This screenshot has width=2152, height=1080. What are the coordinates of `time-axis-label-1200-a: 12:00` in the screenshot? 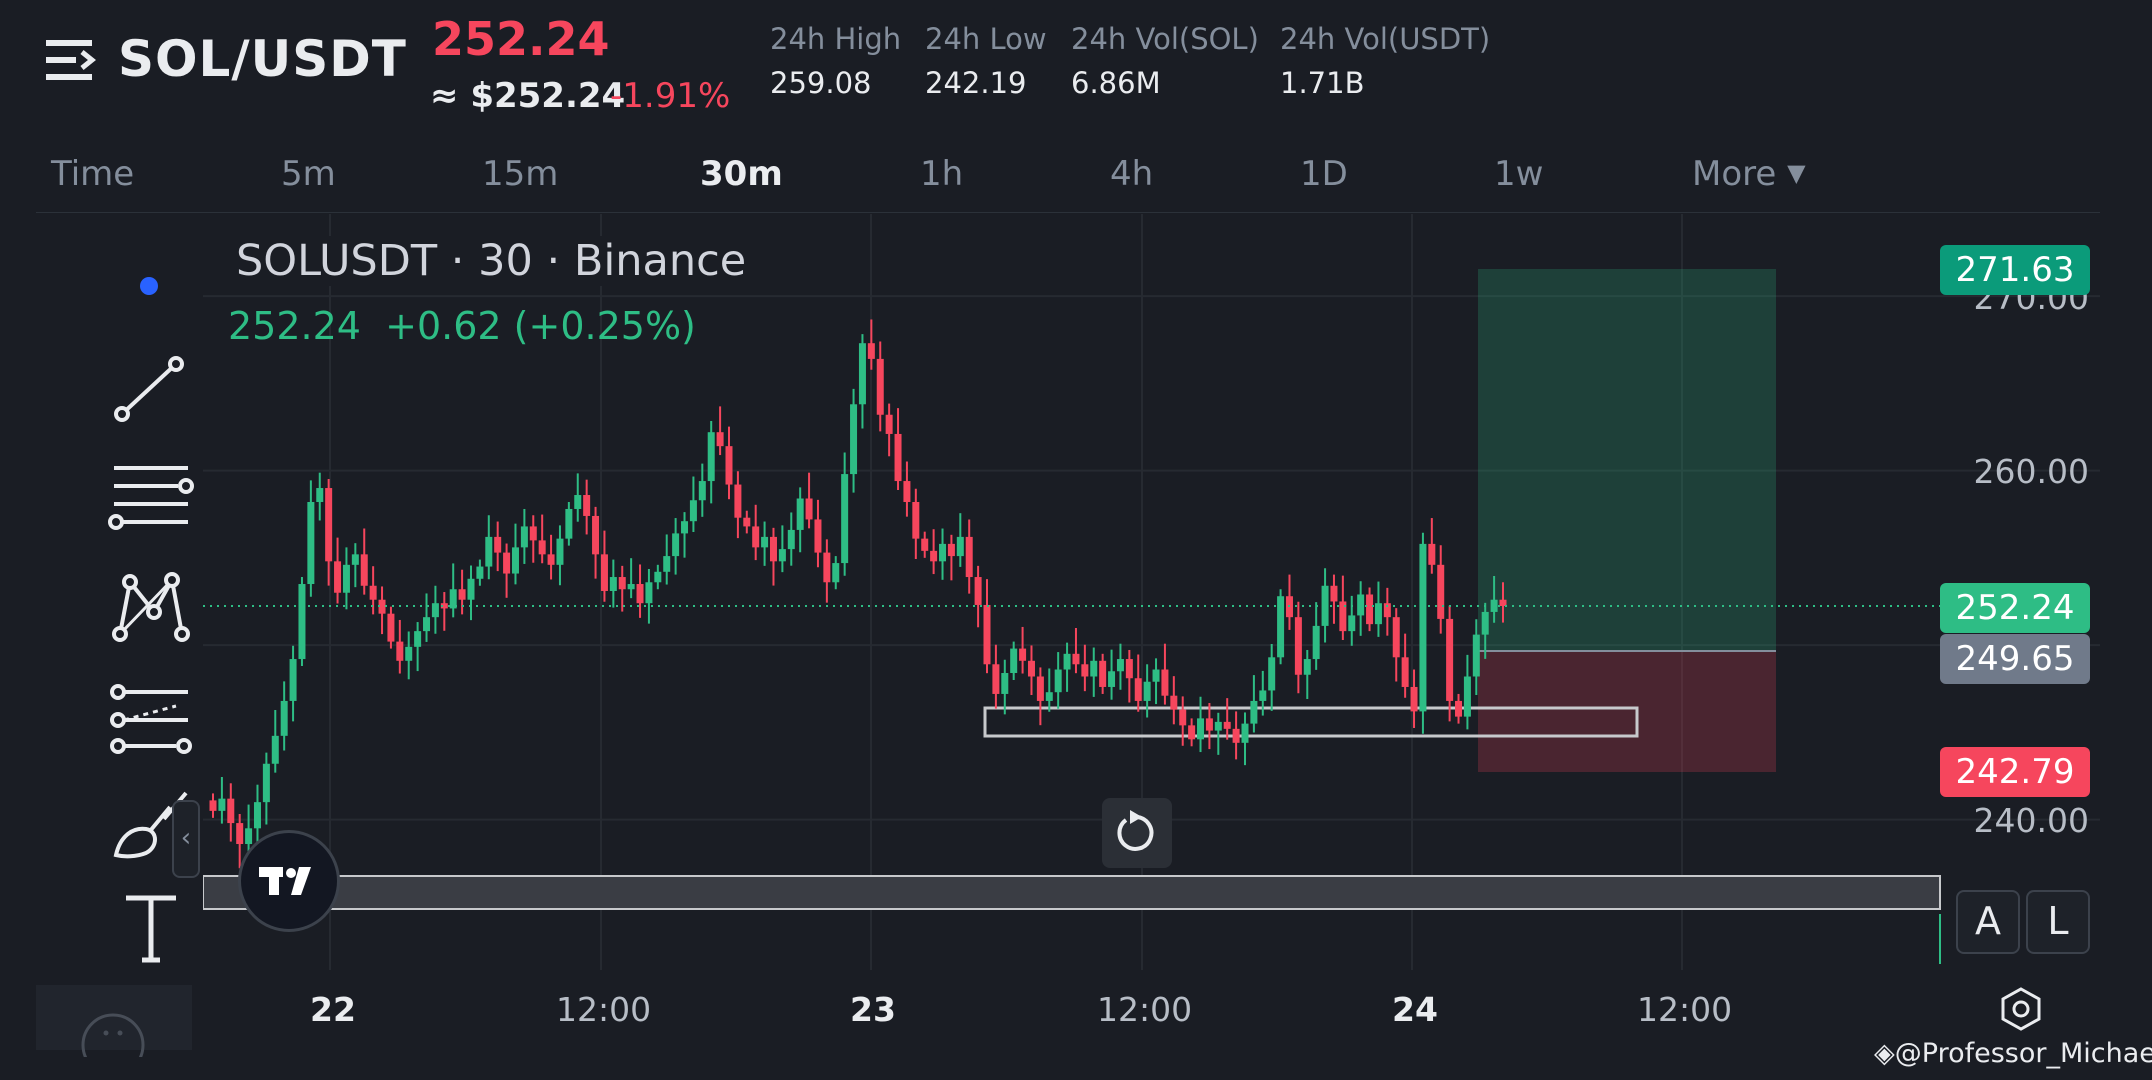 It's located at (604, 1009).